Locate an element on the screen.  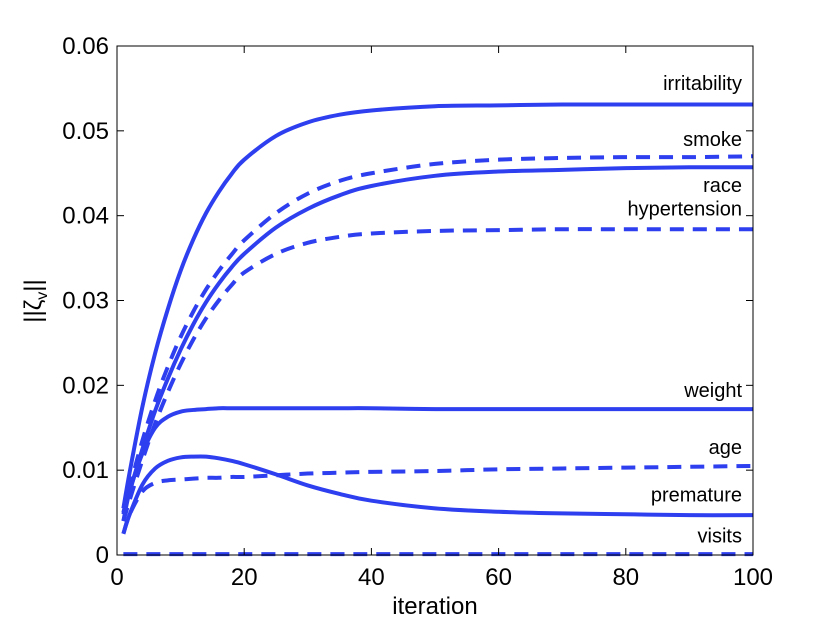
series-line-weight is located at coordinates (437, 464).